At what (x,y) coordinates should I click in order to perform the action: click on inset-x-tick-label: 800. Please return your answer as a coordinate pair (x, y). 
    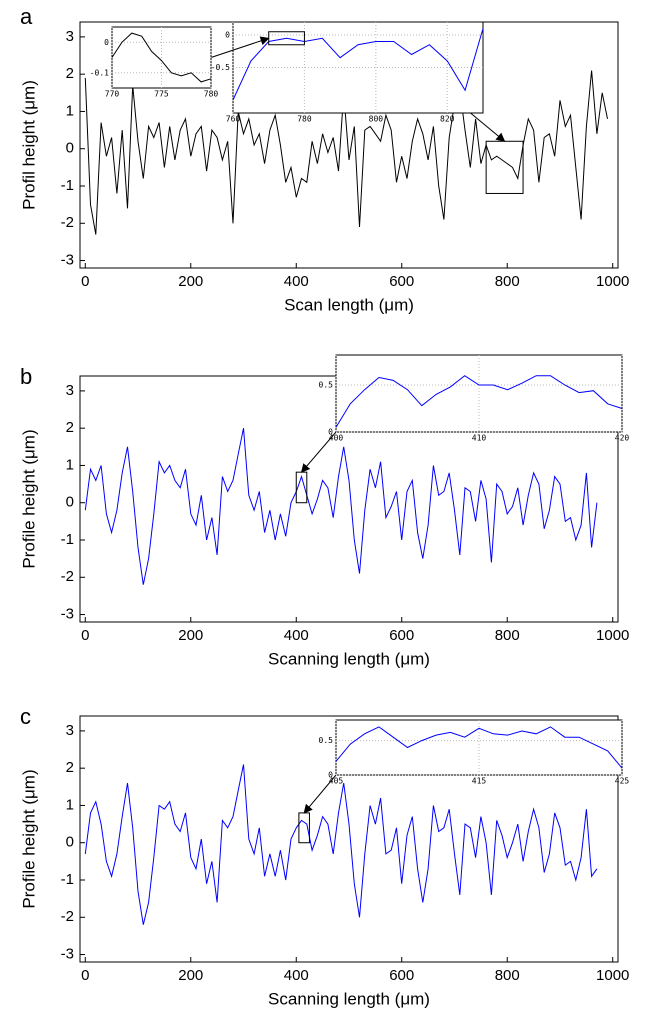
    Looking at the image, I should click on (376, 119).